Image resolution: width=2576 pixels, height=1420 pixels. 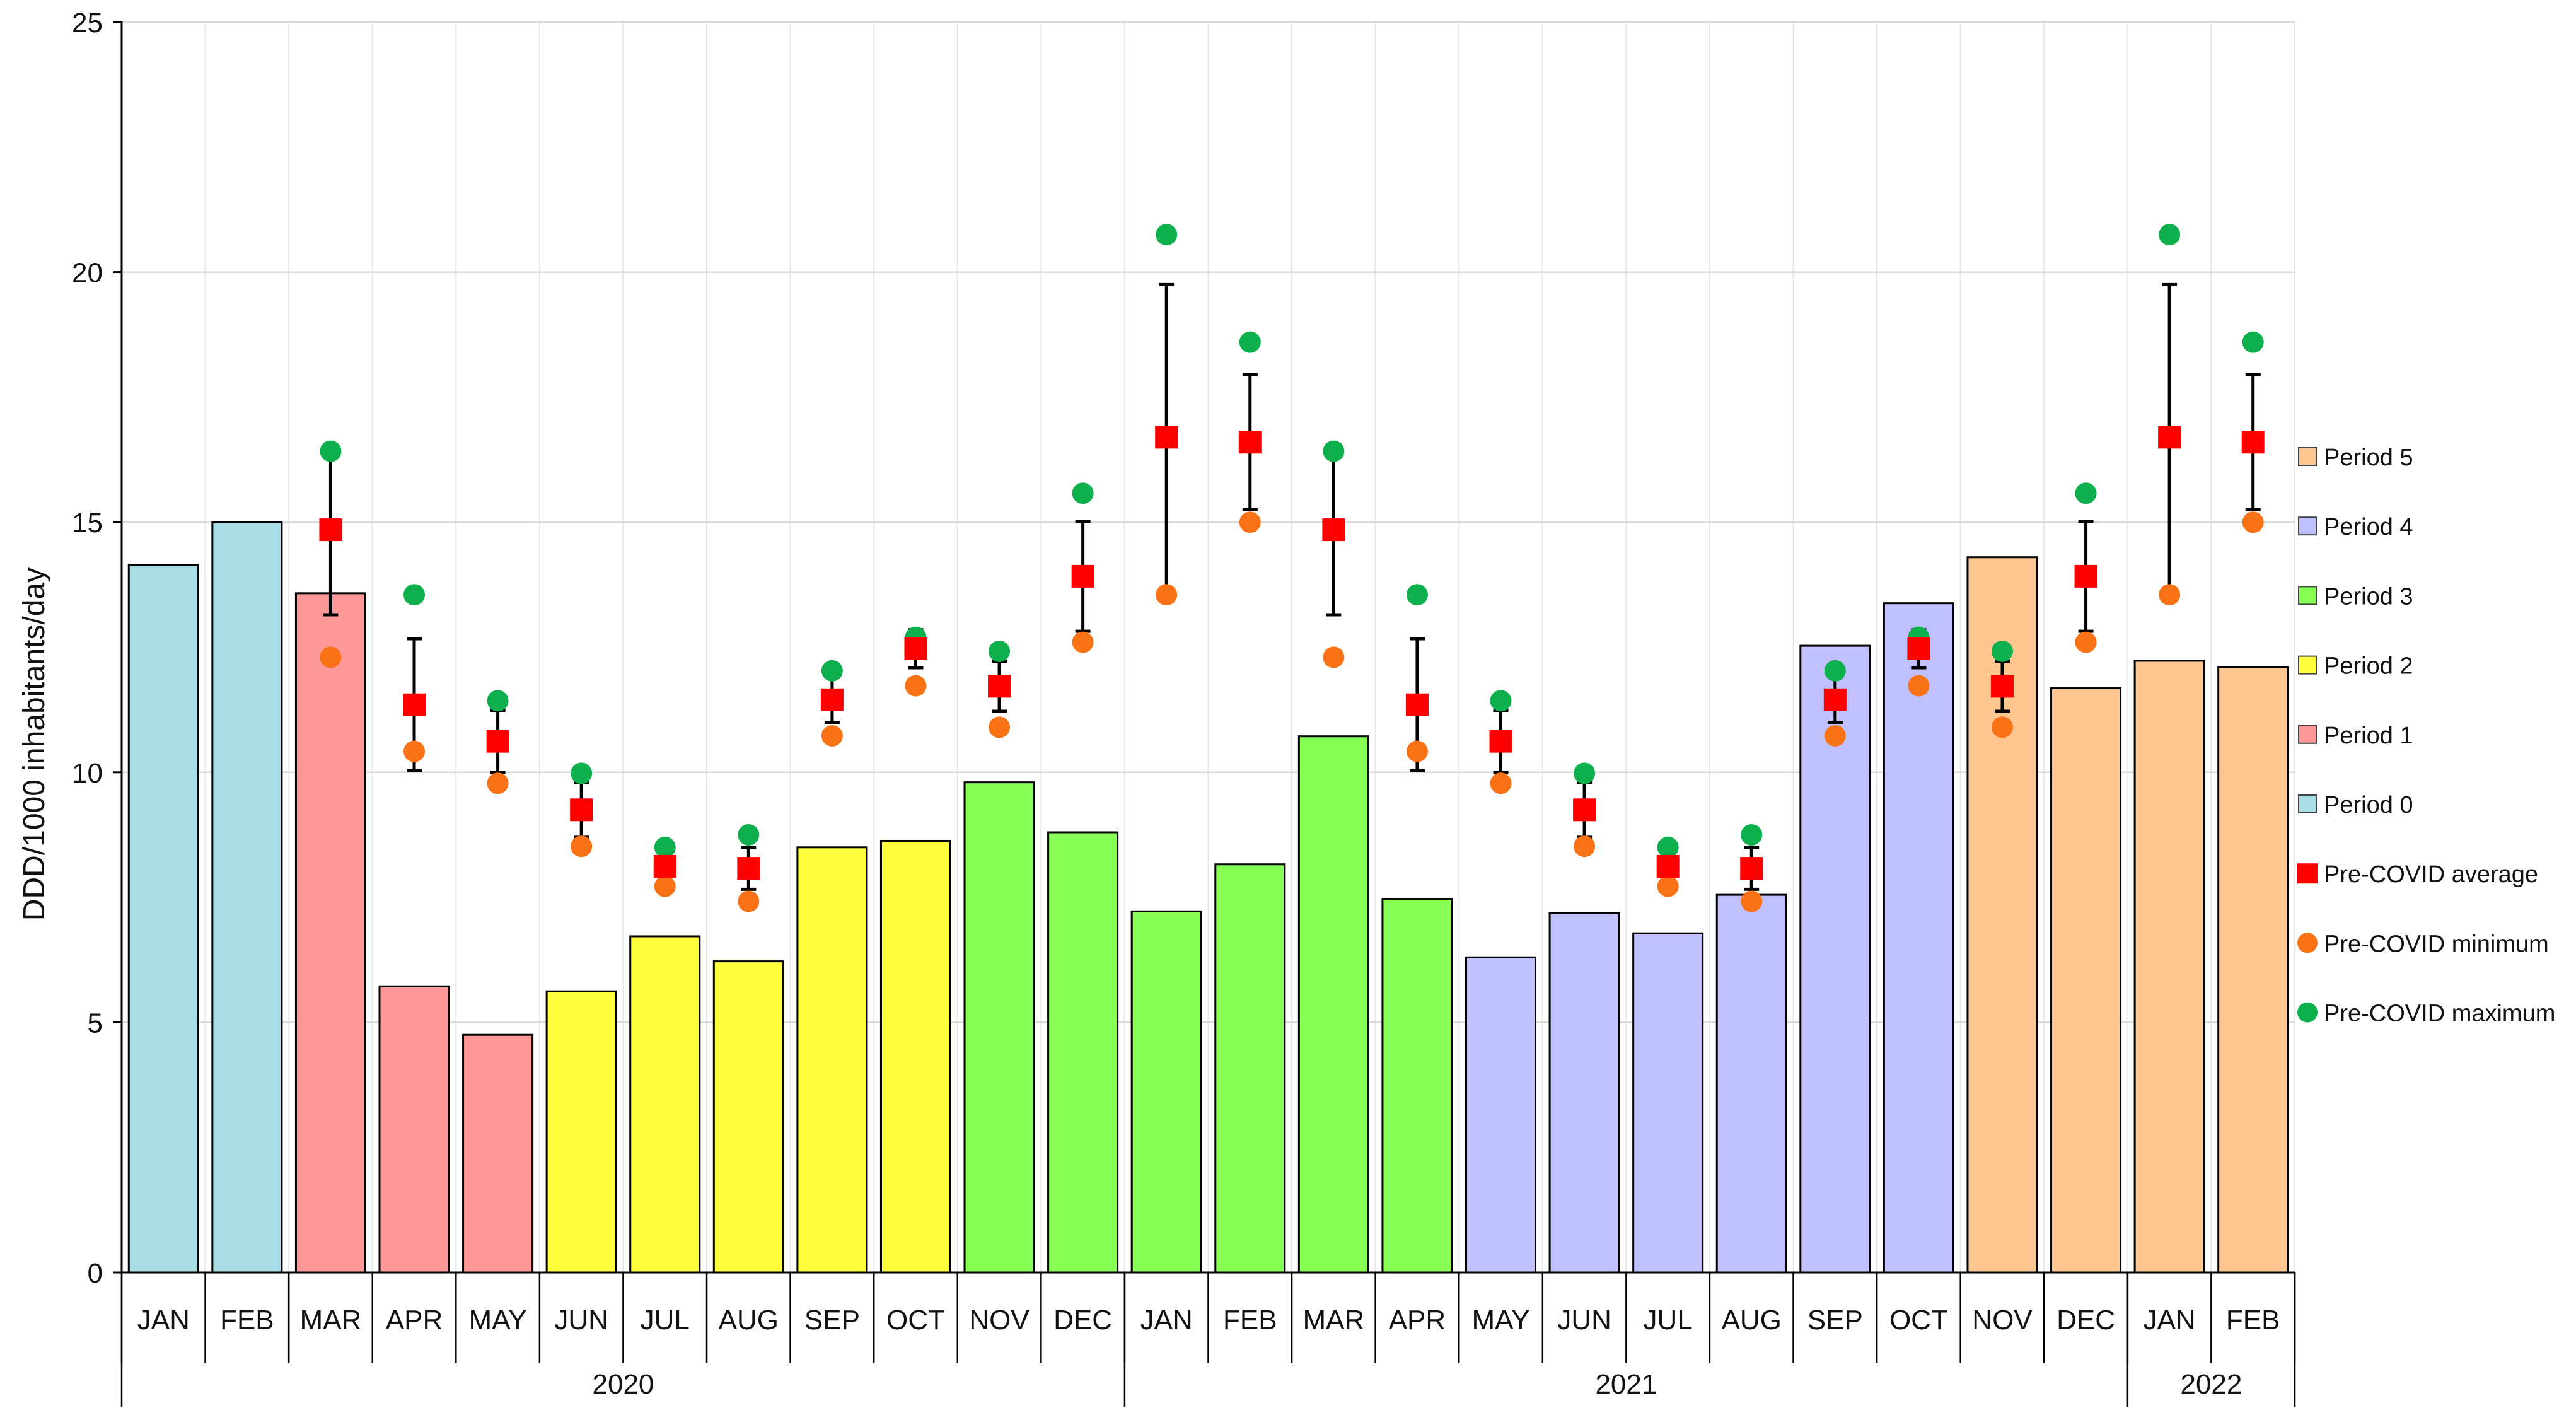 I want to click on legend-marker-circle, so click(x=2307, y=1012).